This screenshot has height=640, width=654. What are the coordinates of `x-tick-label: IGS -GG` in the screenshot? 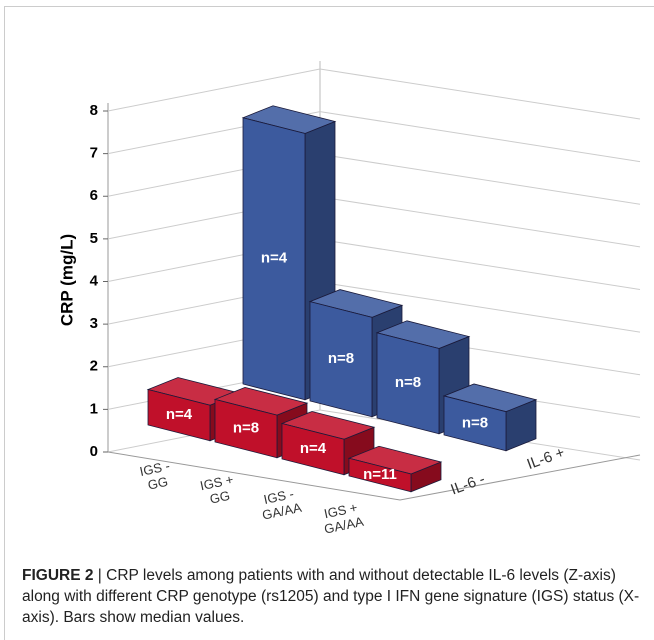 It's located at (156, 476).